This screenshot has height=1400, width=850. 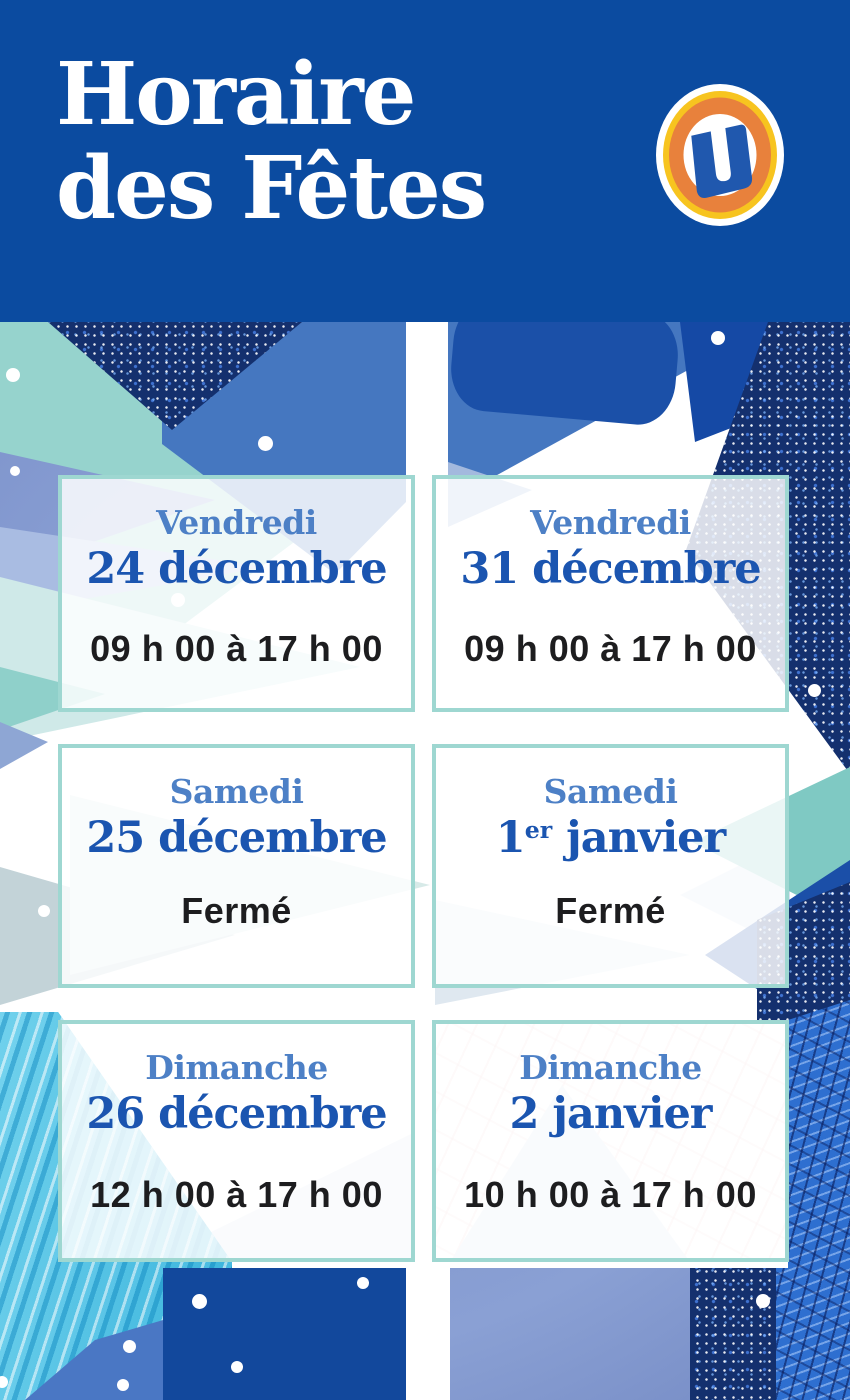 I want to click on card-date-main: 31 décembre, so click(x=610, y=569).